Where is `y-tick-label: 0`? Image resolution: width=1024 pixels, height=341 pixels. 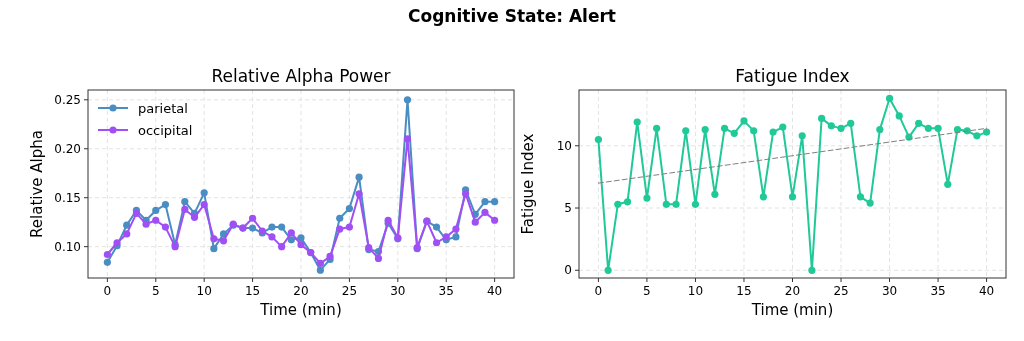
y-tick-label: 0 is located at coordinates (568, 270).